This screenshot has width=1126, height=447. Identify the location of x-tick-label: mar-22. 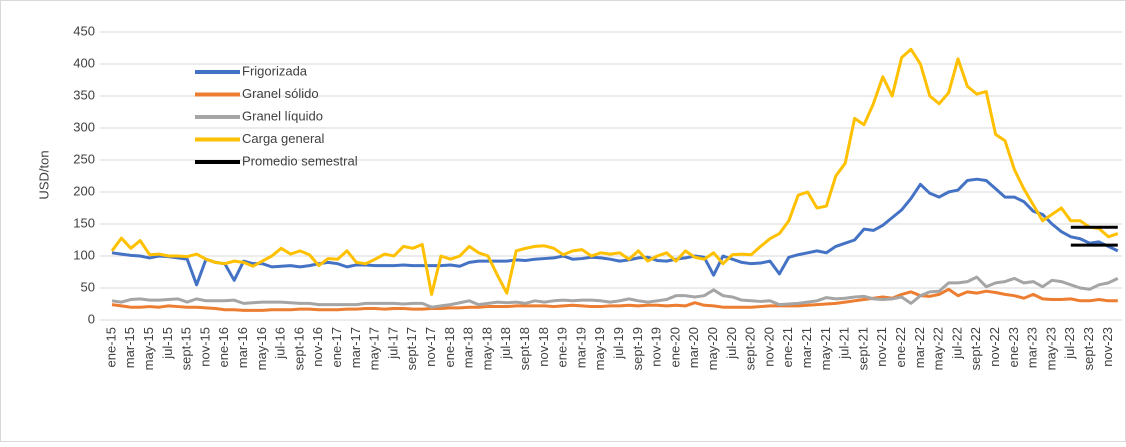
(919, 347).